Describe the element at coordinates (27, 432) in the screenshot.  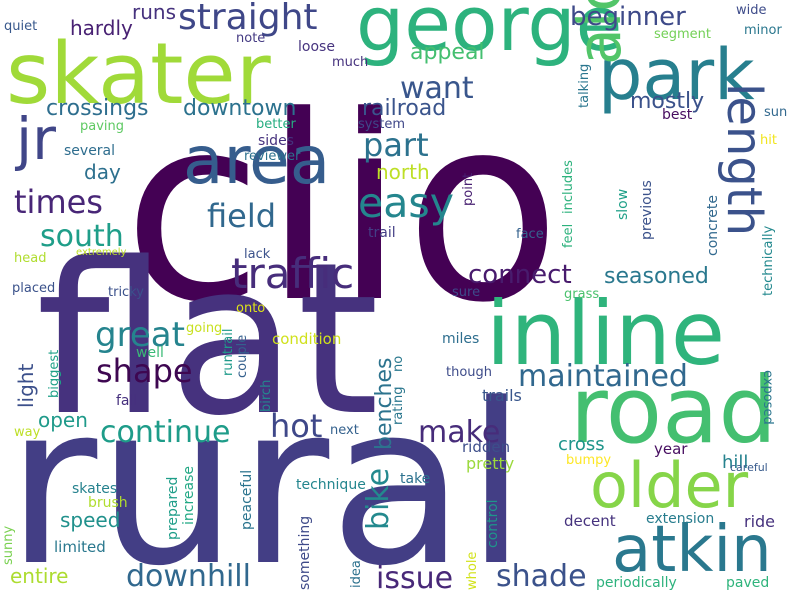
I see `cloud-word: way` at that location.